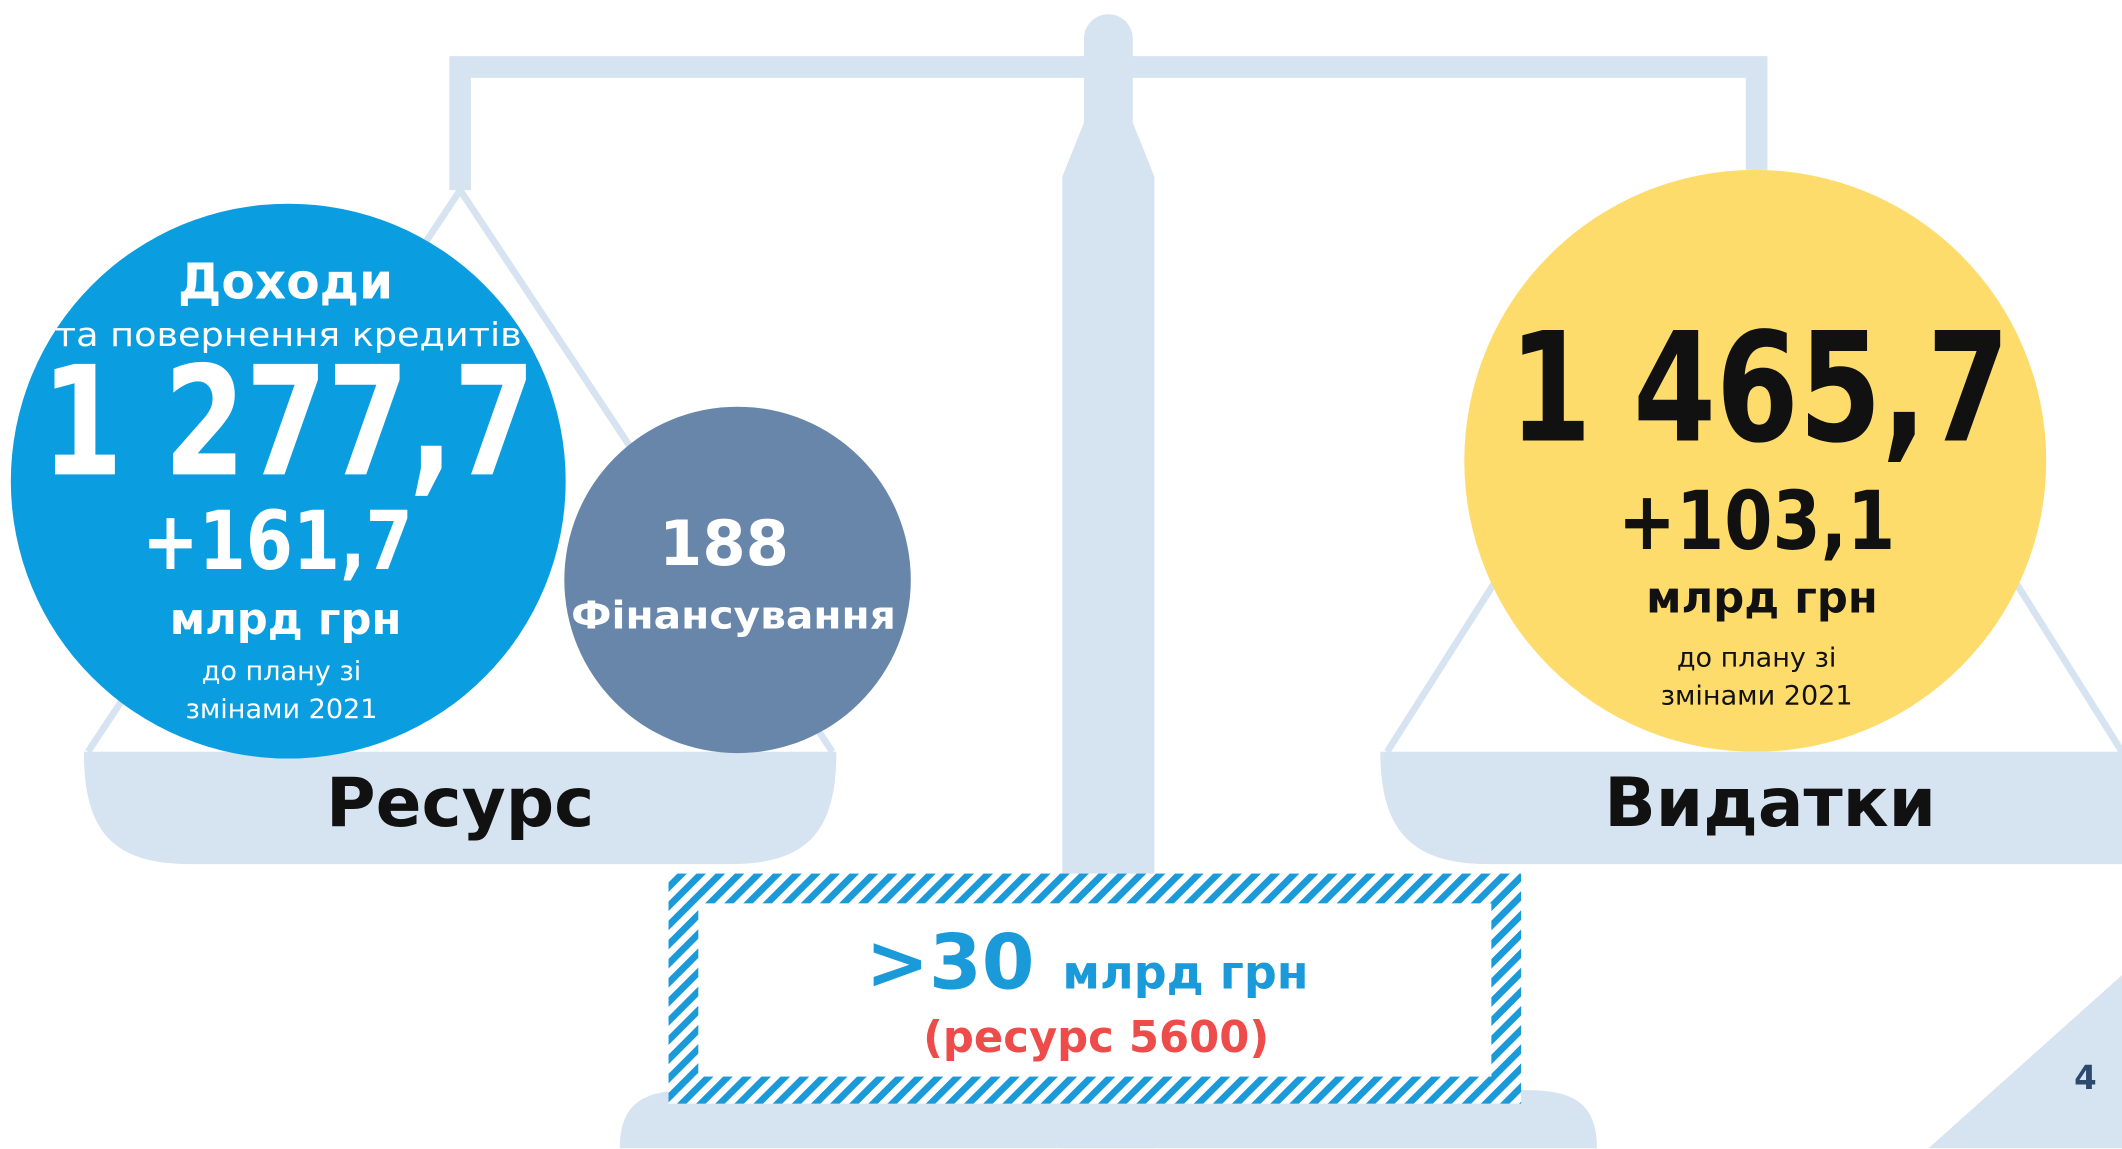 Image resolution: width=2122 pixels, height=1149 pixels. Describe the element at coordinates (1096, 1038) in the screenshot. I see `gap-note: (ресурс 5600)` at that location.